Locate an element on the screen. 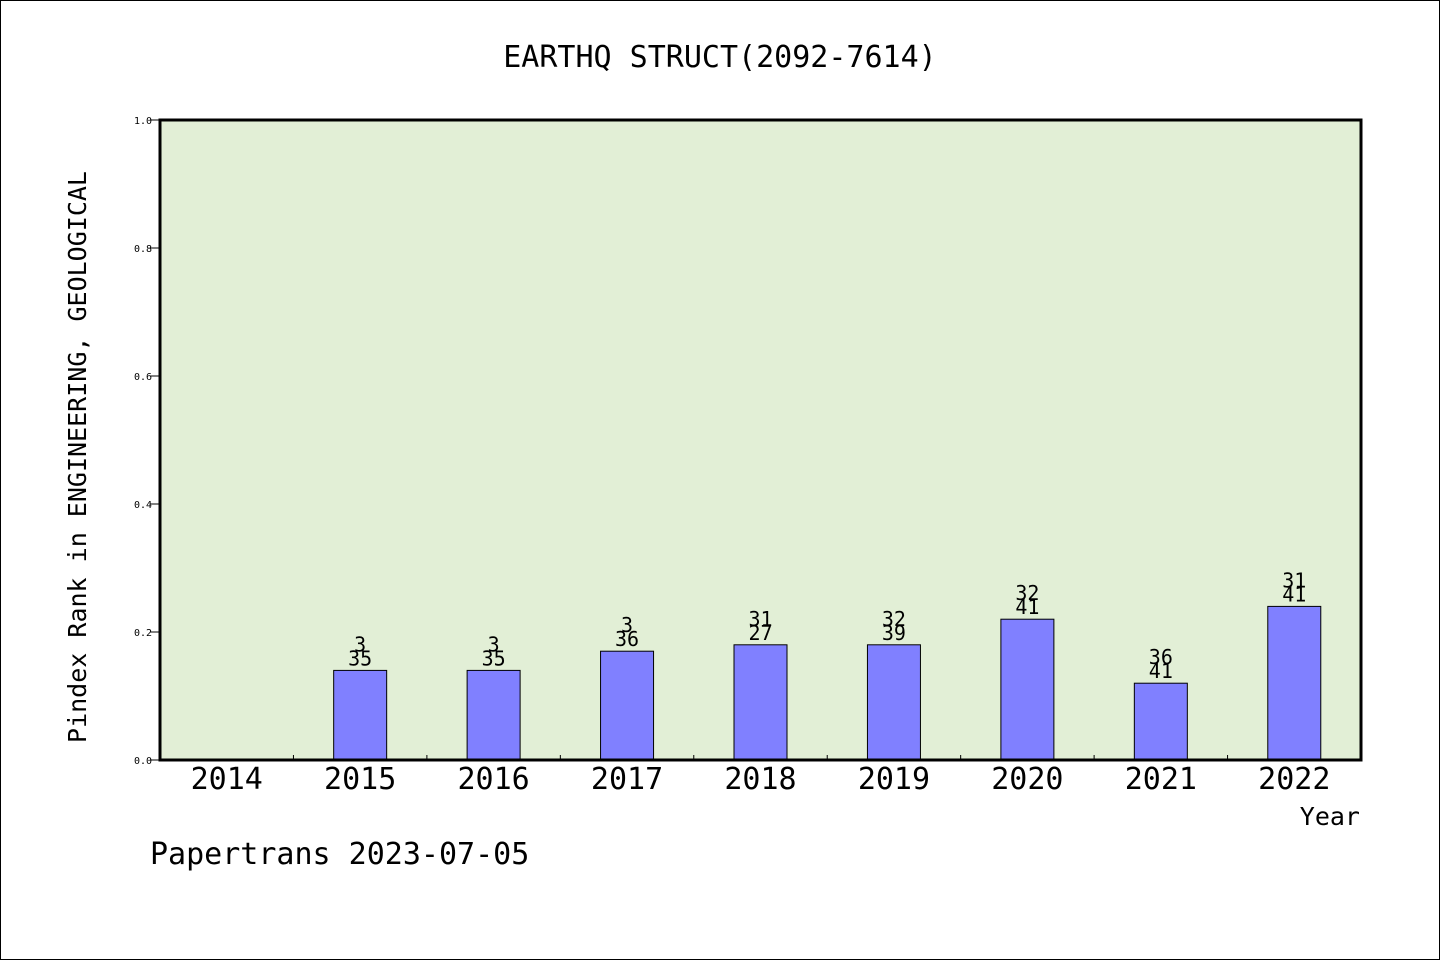 The width and height of the screenshot is (1440, 960). y-tick-label: 0.8 is located at coordinates (143, 249).